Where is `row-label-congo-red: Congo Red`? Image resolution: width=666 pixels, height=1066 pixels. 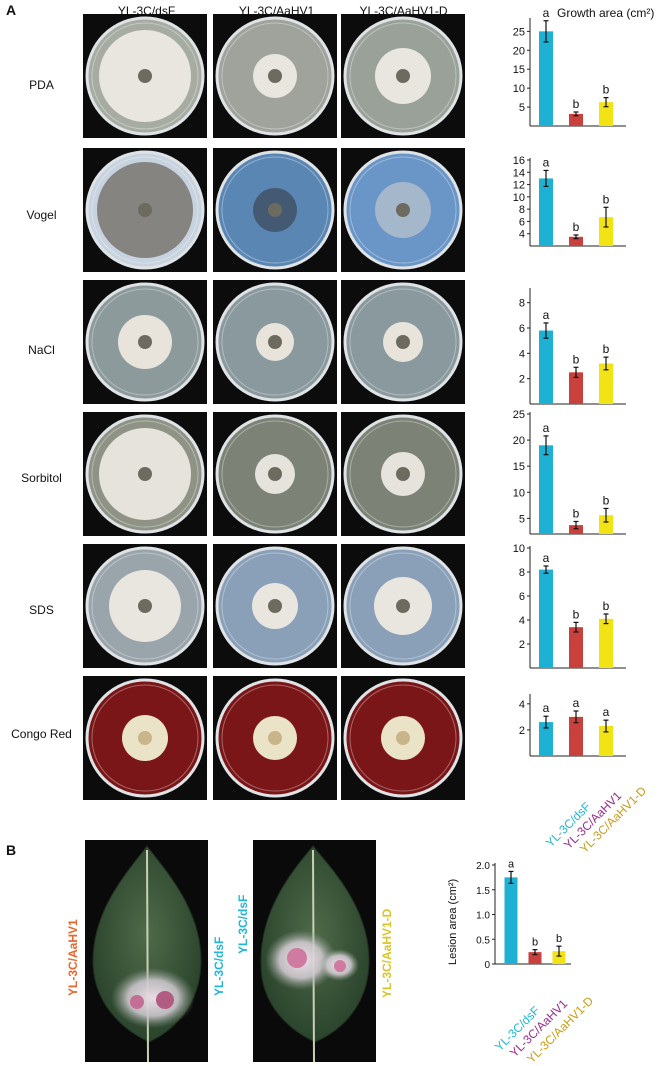 row-label-congo-red: Congo Red is located at coordinates (41, 734).